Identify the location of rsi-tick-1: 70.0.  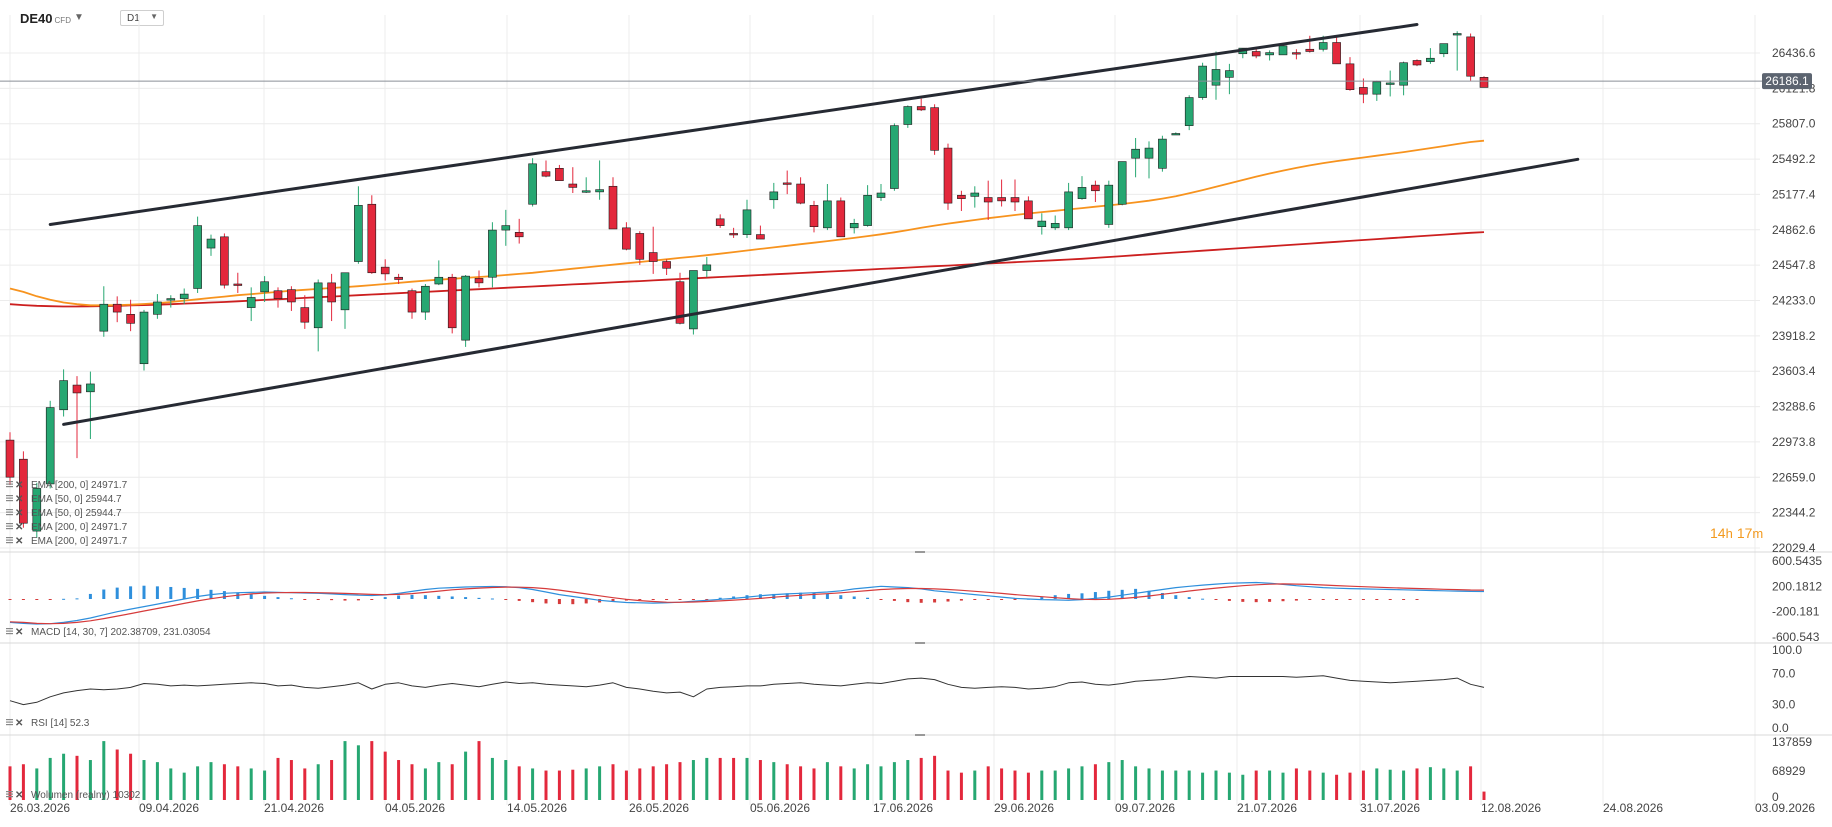
(1784, 673).